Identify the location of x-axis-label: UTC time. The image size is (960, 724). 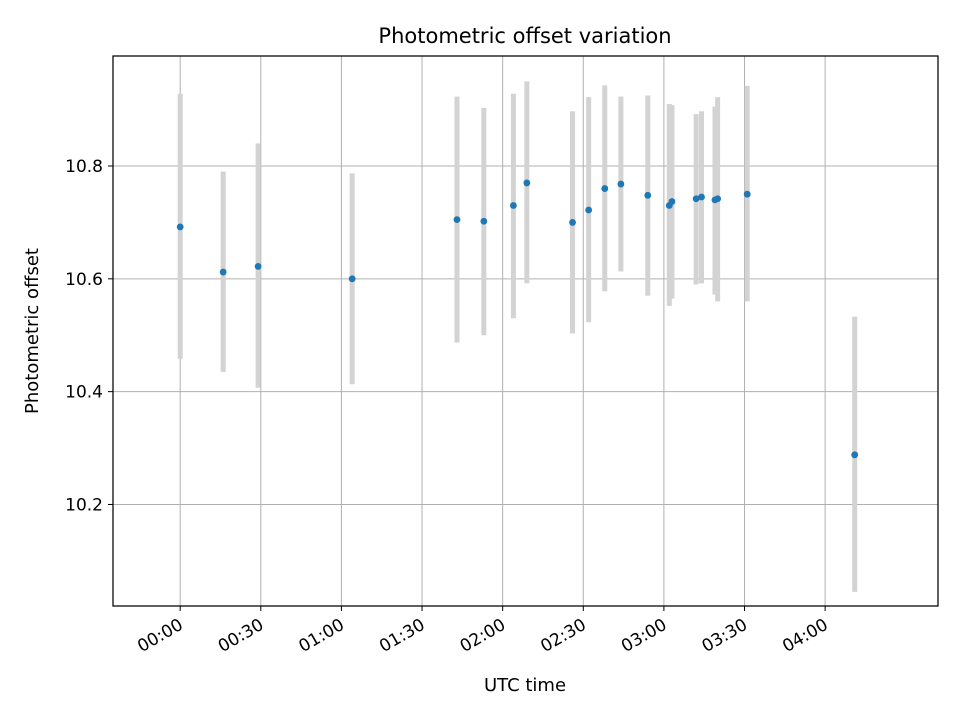
(525, 685).